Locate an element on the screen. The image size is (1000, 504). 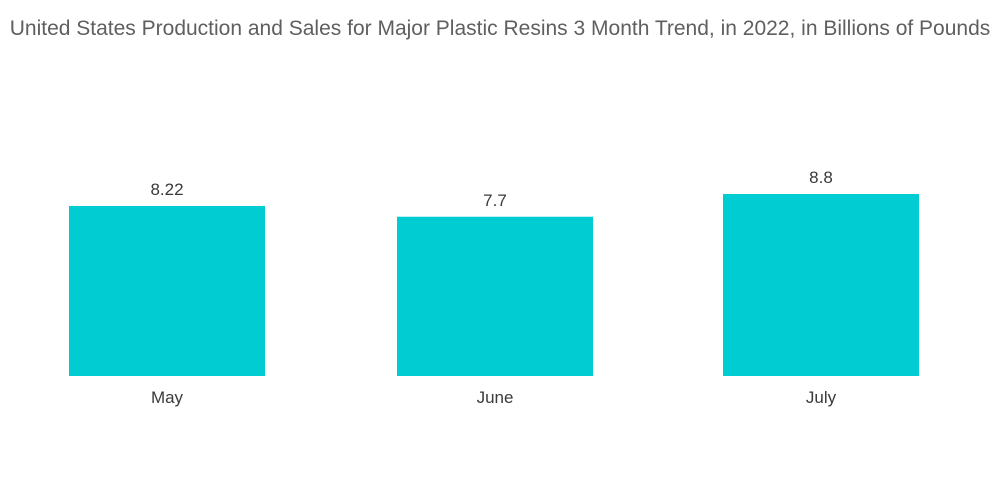
data-label-june: 7.7 is located at coordinates (495, 200).